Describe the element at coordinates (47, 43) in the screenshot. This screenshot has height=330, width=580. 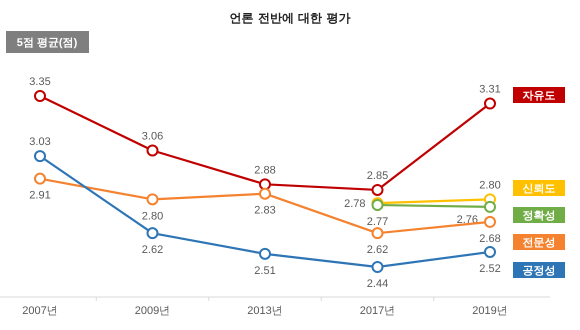
I see `y-axis-title: 5점 평균(점)` at that location.